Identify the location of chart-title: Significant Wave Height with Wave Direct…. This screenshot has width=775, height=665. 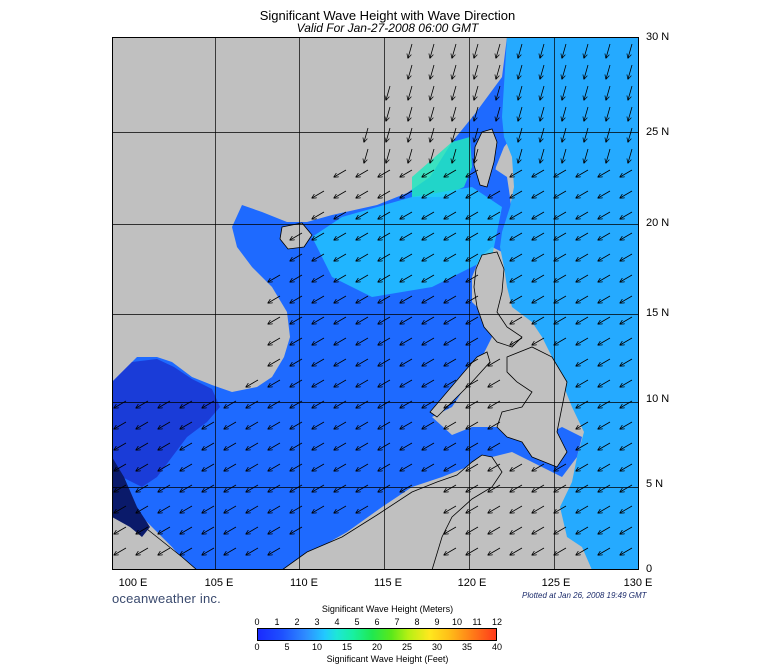
(387, 15).